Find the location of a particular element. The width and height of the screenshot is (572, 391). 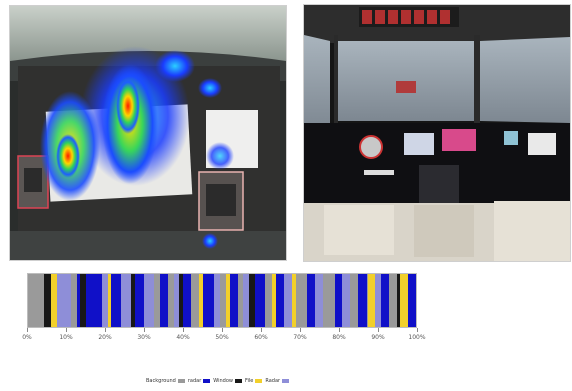

legend-item: File is located at coordinates (253, 381).